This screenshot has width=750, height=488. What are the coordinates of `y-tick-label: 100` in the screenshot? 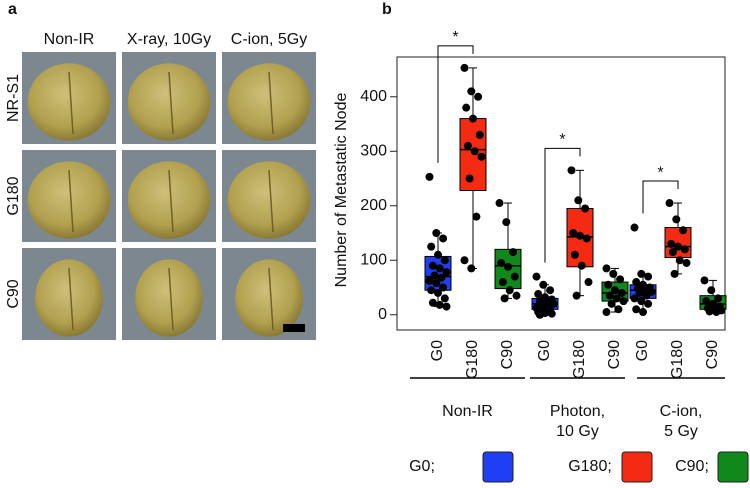 It's located at (373, 259).